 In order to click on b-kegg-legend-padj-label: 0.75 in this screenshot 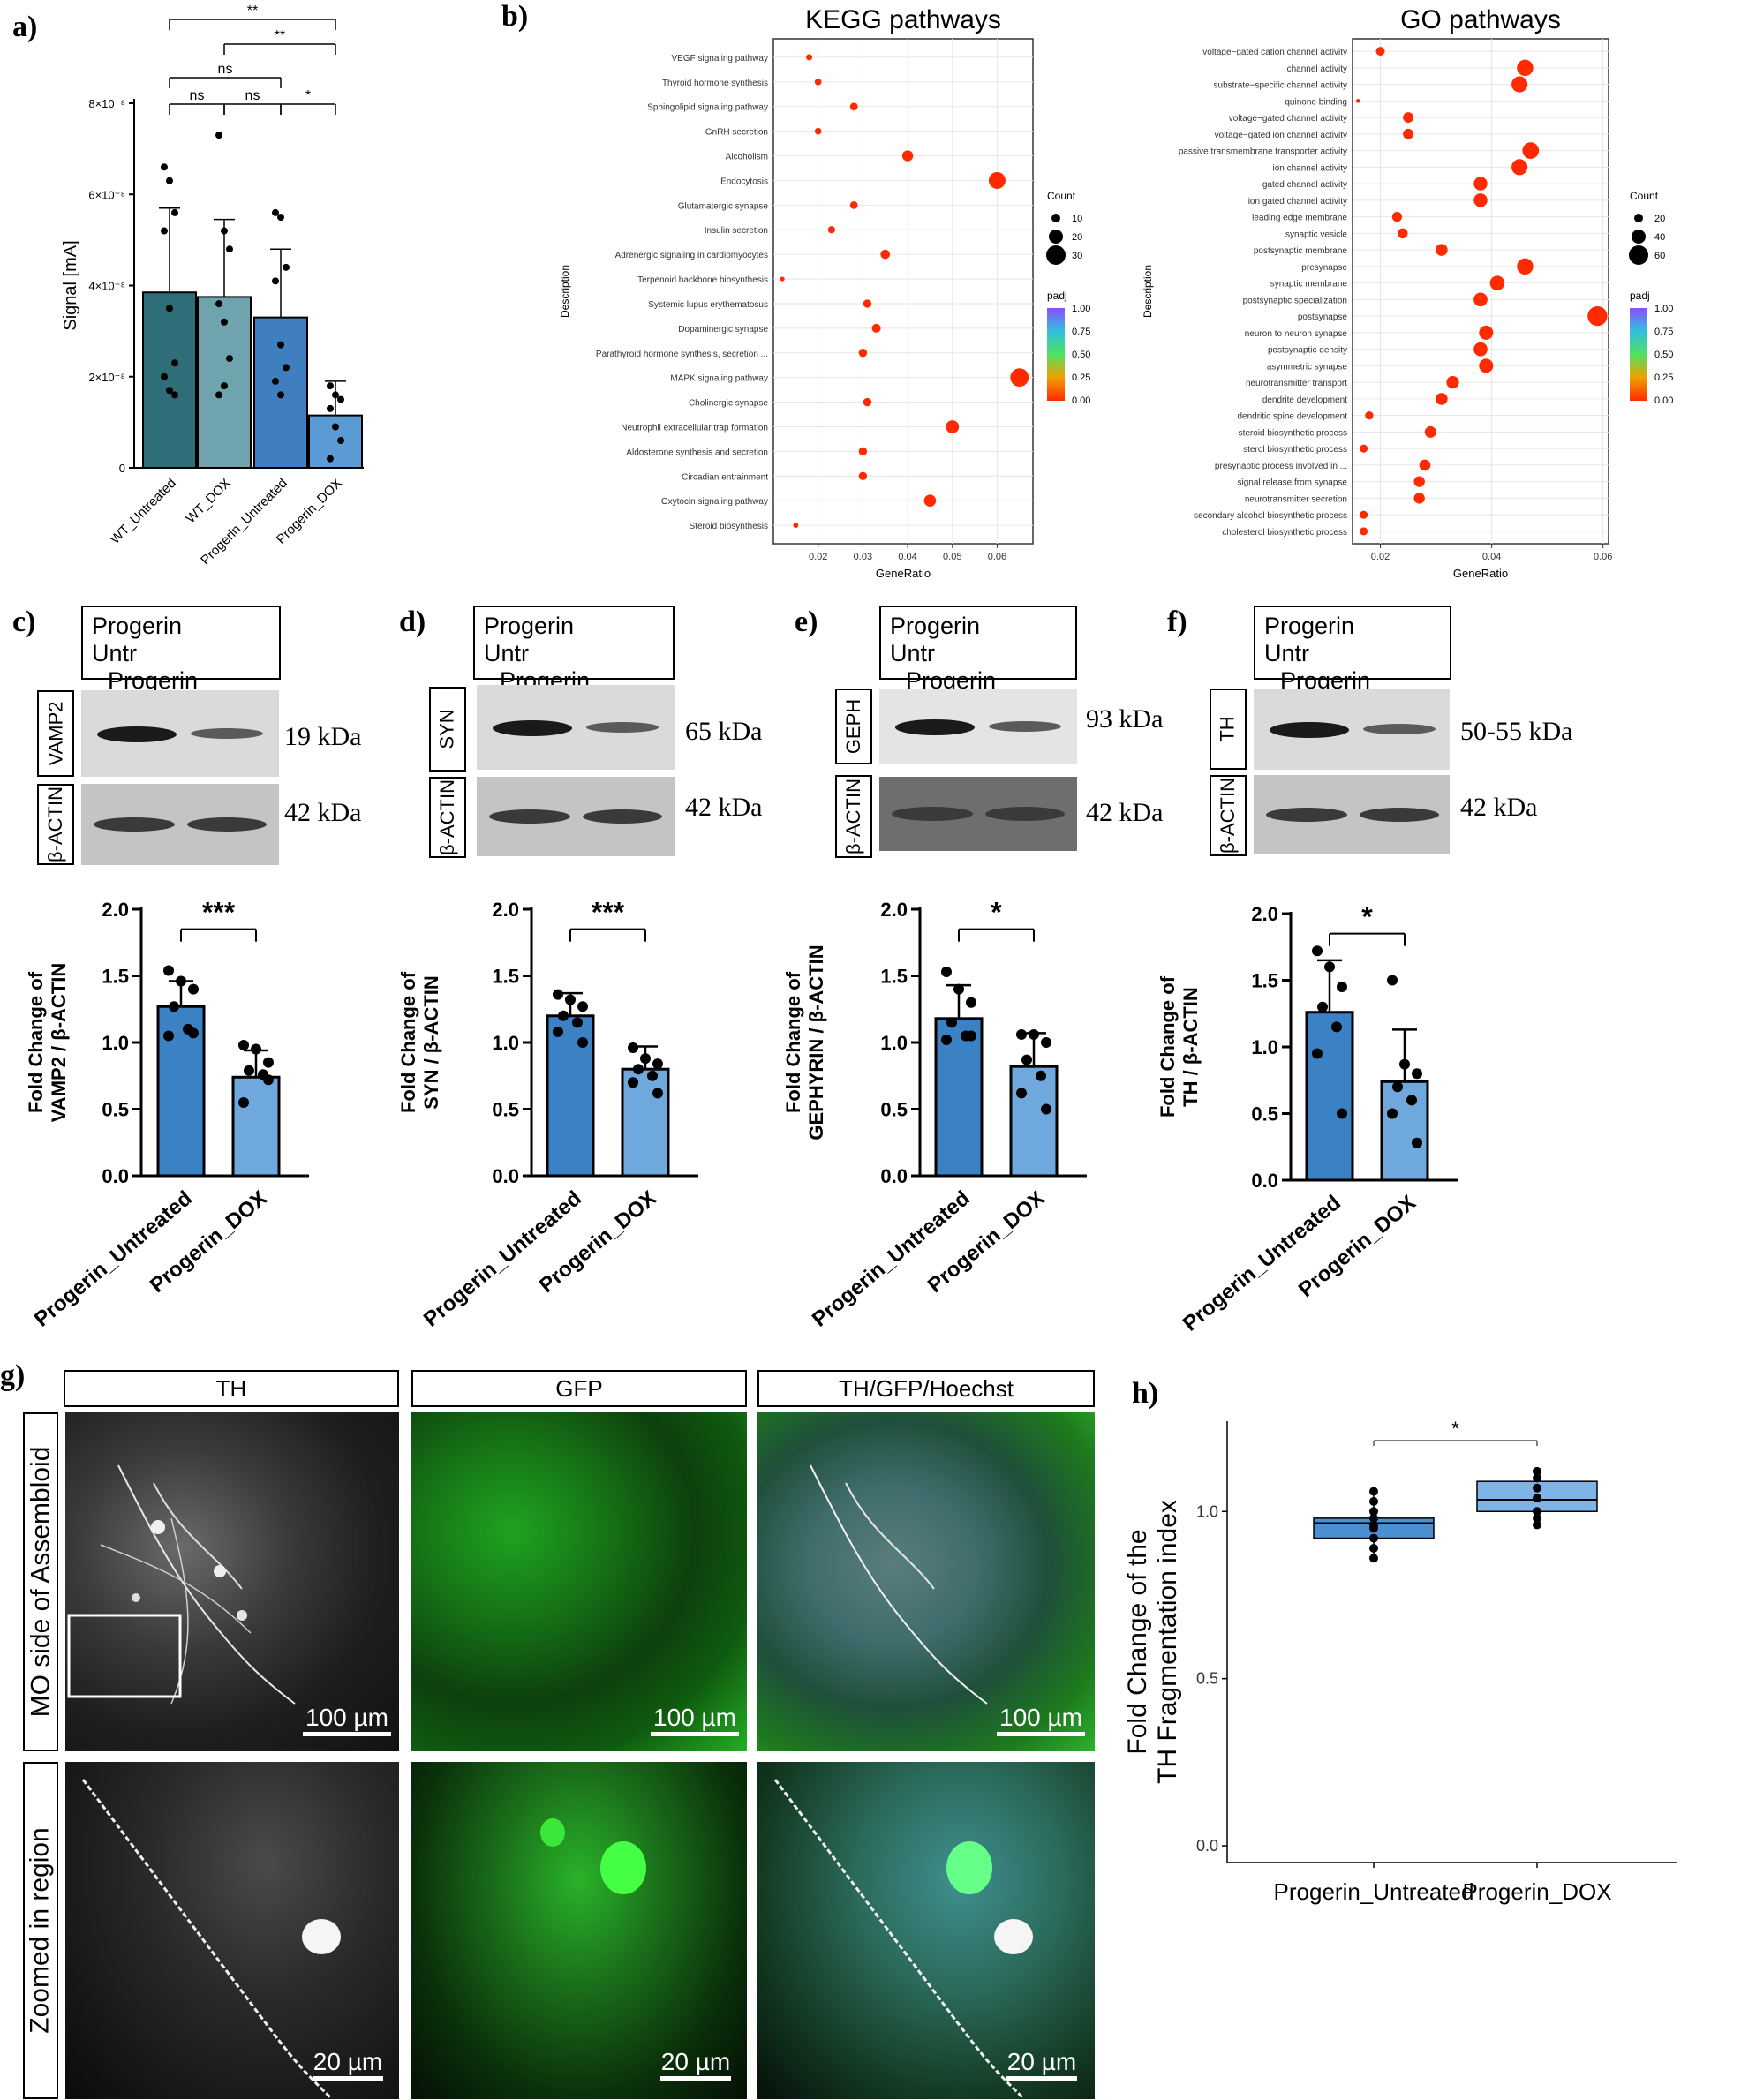, I will do `click(1081, 332)`.